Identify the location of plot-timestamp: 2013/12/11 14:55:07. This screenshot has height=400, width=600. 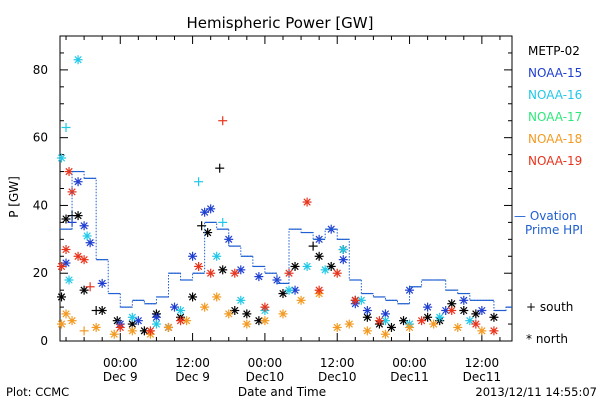
(536, 392).